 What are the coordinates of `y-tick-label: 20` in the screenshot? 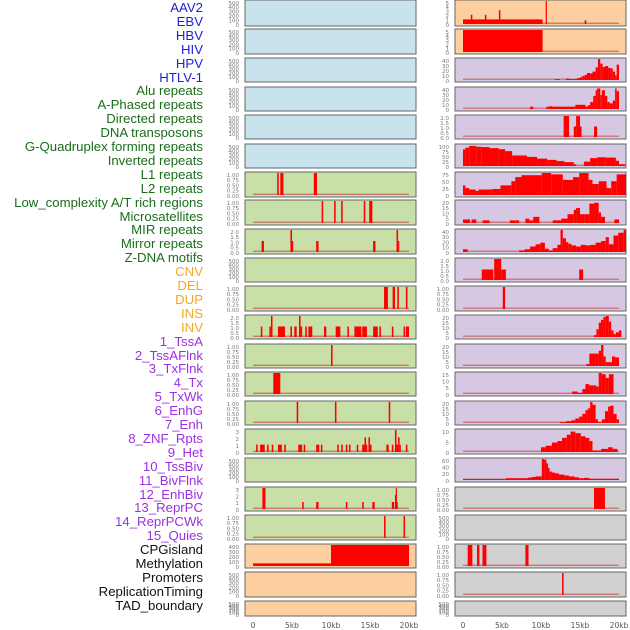 It's located at (445, 475).